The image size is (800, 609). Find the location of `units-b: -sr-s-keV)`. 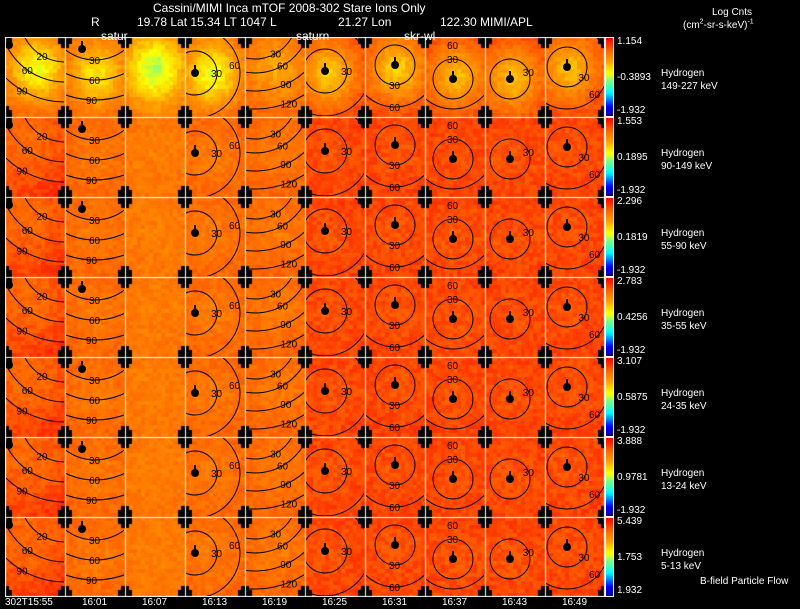

units-b: -sr-s-keV) is located at coordinates (725, 25).